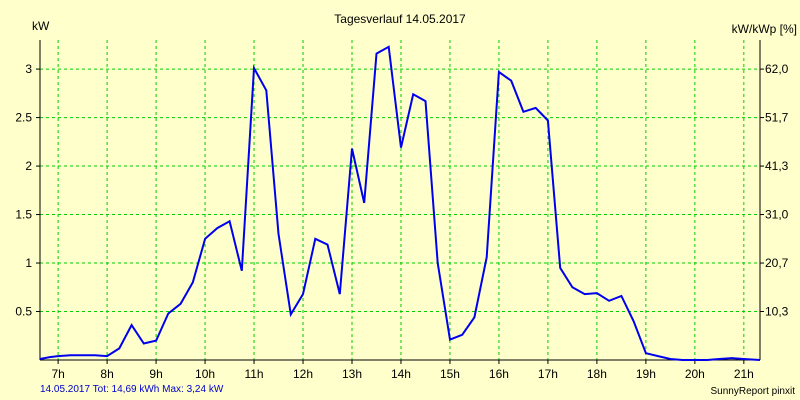 Image resolution: width=800 pixels, height=400 pixels. I want to click on x-tick-label: 20h, so click(695, 374).